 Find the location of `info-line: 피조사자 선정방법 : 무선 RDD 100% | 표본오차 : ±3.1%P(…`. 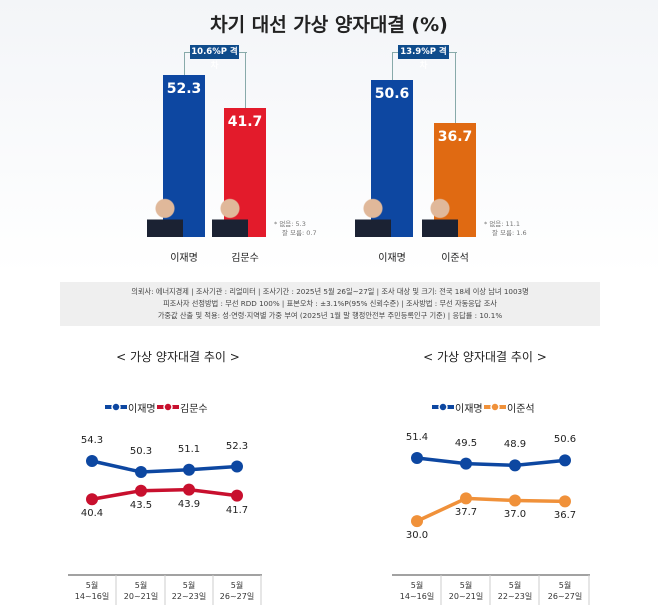

info-line: 피조사자 선정방법 : 무선 RDD 100% | 표본오차 : ±3.1%P(… is located at coordinates (330, 303).